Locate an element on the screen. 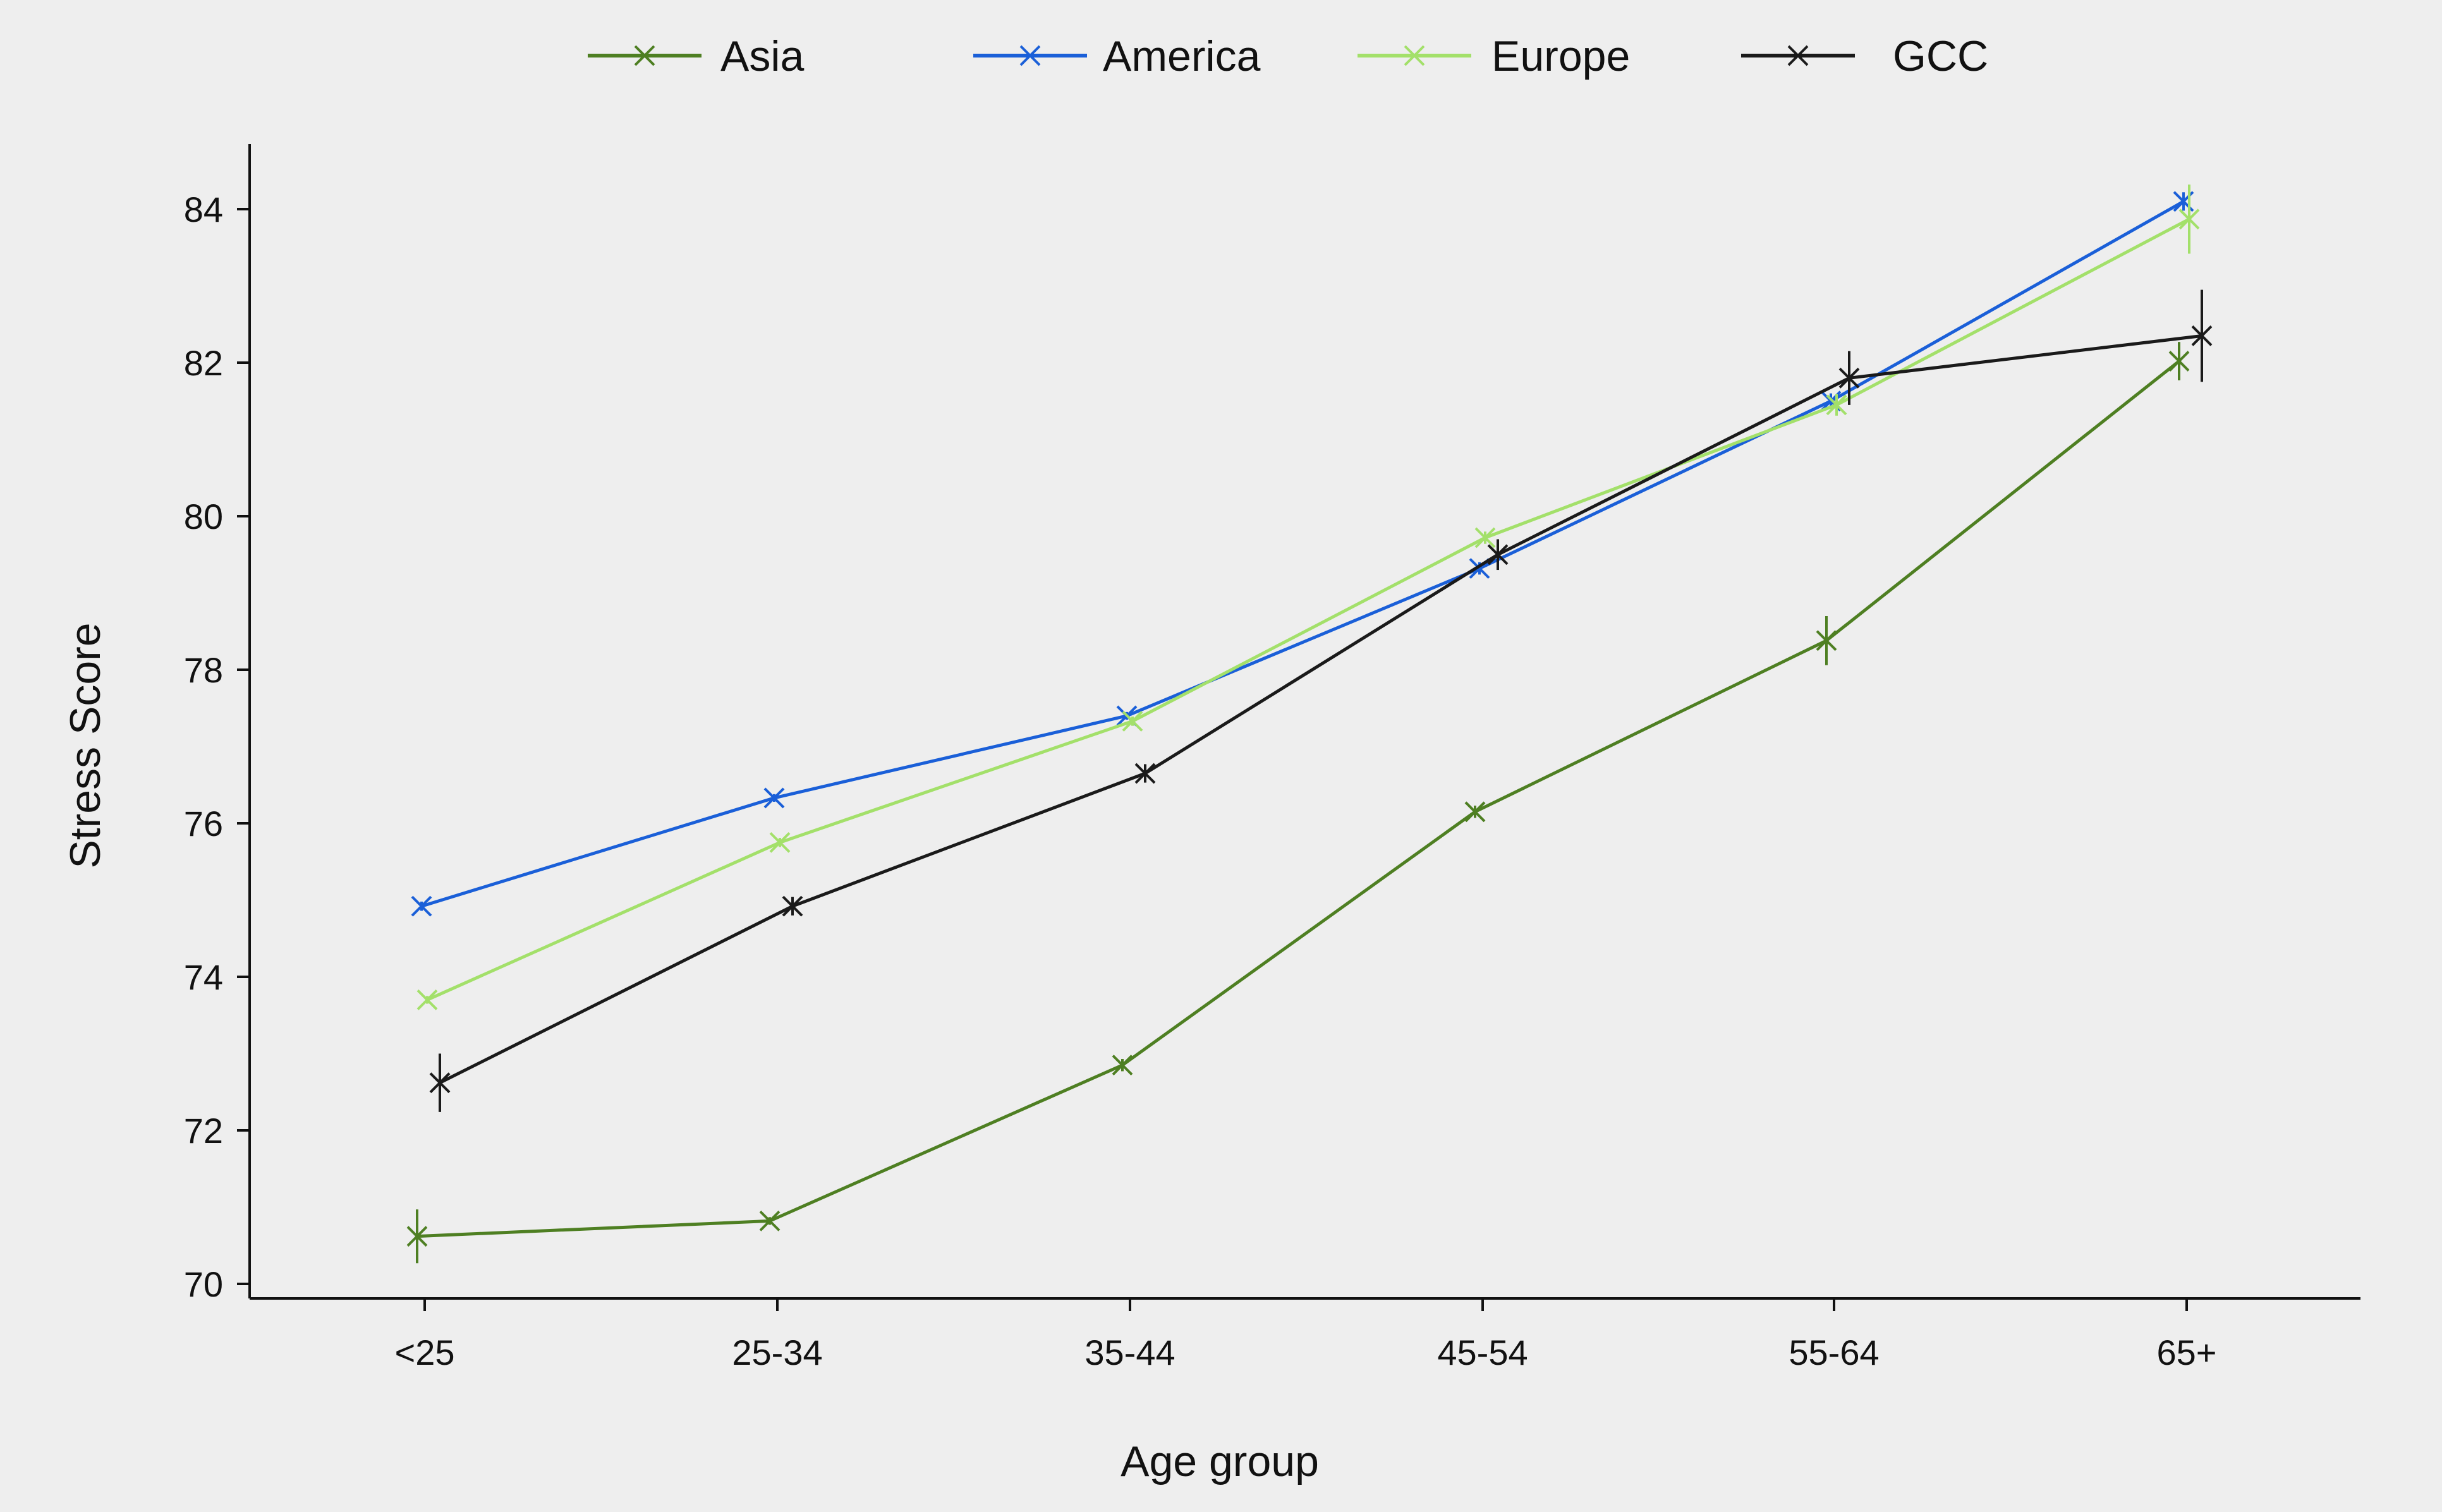 Image resolution: width=2442 pixels, height=1512 pixels. y-tick-label: 84 is located at coordinates (203, 209).